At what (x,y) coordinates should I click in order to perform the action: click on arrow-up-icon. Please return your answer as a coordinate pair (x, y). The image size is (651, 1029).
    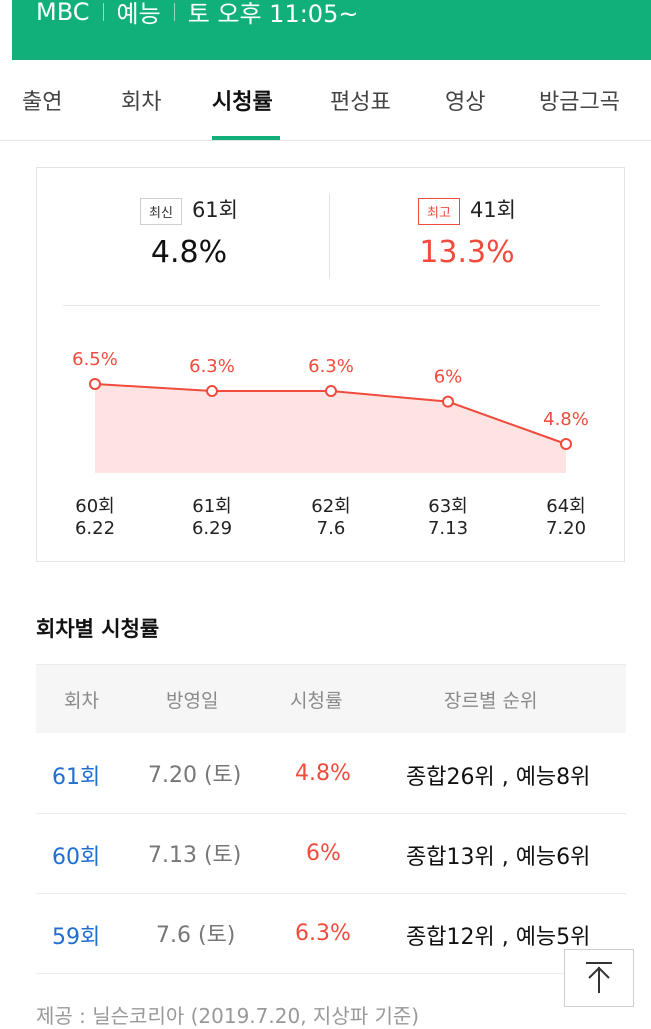
    Looking at the image, I should click on (599, 977).